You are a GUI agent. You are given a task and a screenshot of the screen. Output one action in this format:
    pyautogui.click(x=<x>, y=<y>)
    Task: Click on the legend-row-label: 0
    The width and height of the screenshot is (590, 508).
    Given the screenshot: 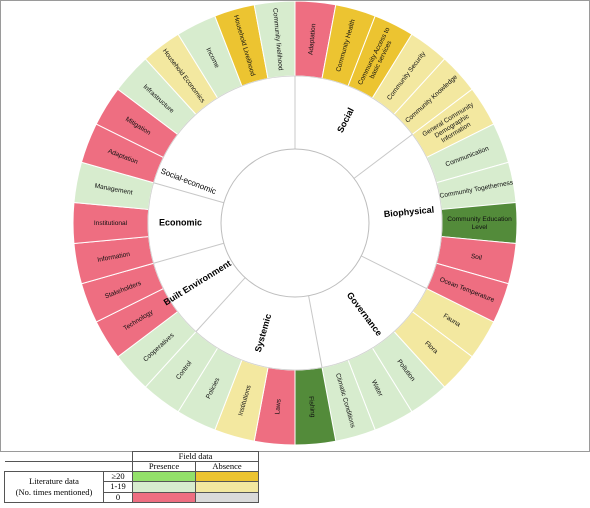 What is the action you would take?
    pyautogui.click(x=118, y=497)
    